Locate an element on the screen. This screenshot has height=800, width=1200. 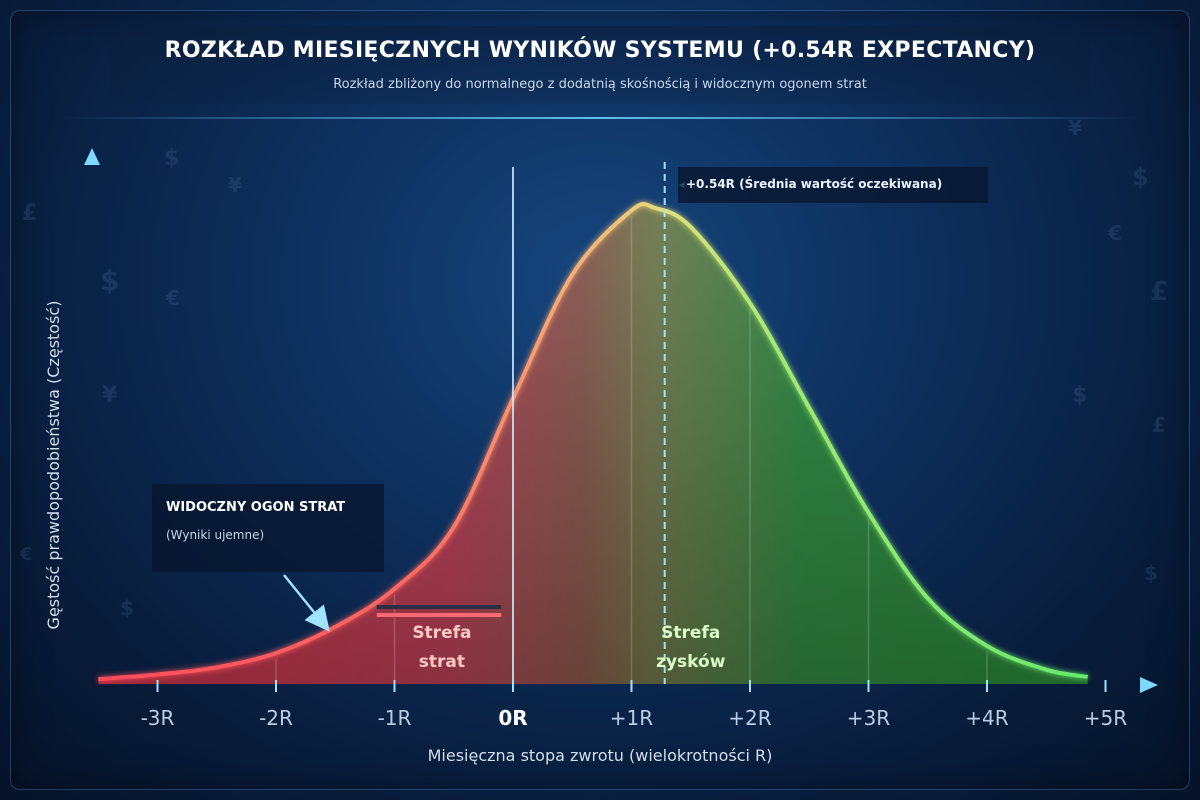
y-axis-title: Gęstość prawdopodobieństwa (Częstość) is located at coordinates (53, 465).